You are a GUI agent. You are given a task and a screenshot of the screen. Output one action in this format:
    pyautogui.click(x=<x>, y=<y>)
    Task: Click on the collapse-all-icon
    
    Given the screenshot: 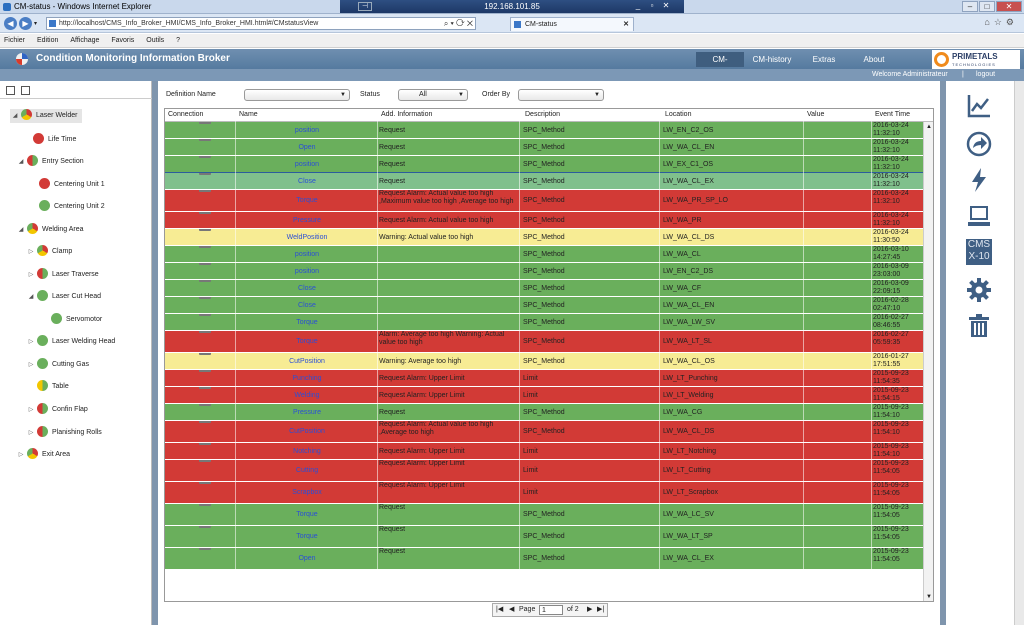 What is the action you would take?
    pyautogui.click(x=25, y=90)
    